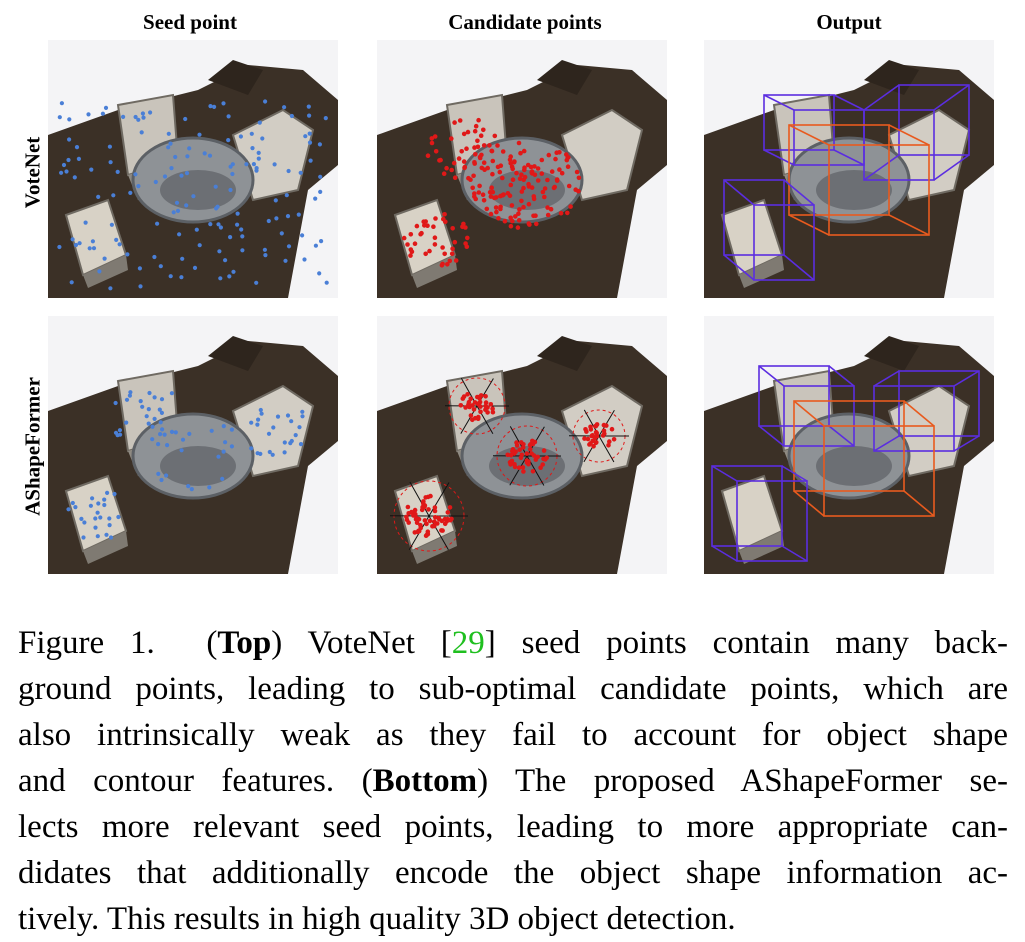 The height and width of the screenshot is (942, 1025). What do you see at coordinates (468, 643) in the screenshot?
I see `citation-link: 29` at bounding box center [468, 643].